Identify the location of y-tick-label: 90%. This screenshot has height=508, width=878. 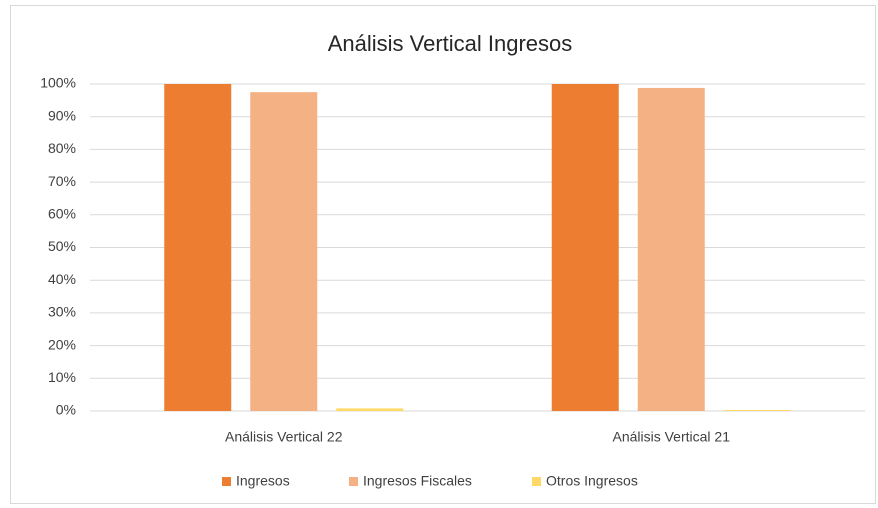
(62, 115).